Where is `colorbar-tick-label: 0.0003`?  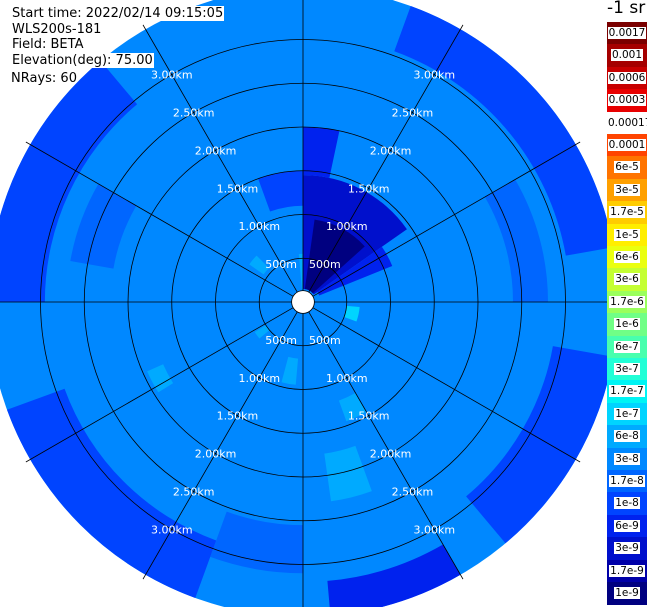
colorbar-tick-label: 0.0003 is located at coordinates (627, 100).